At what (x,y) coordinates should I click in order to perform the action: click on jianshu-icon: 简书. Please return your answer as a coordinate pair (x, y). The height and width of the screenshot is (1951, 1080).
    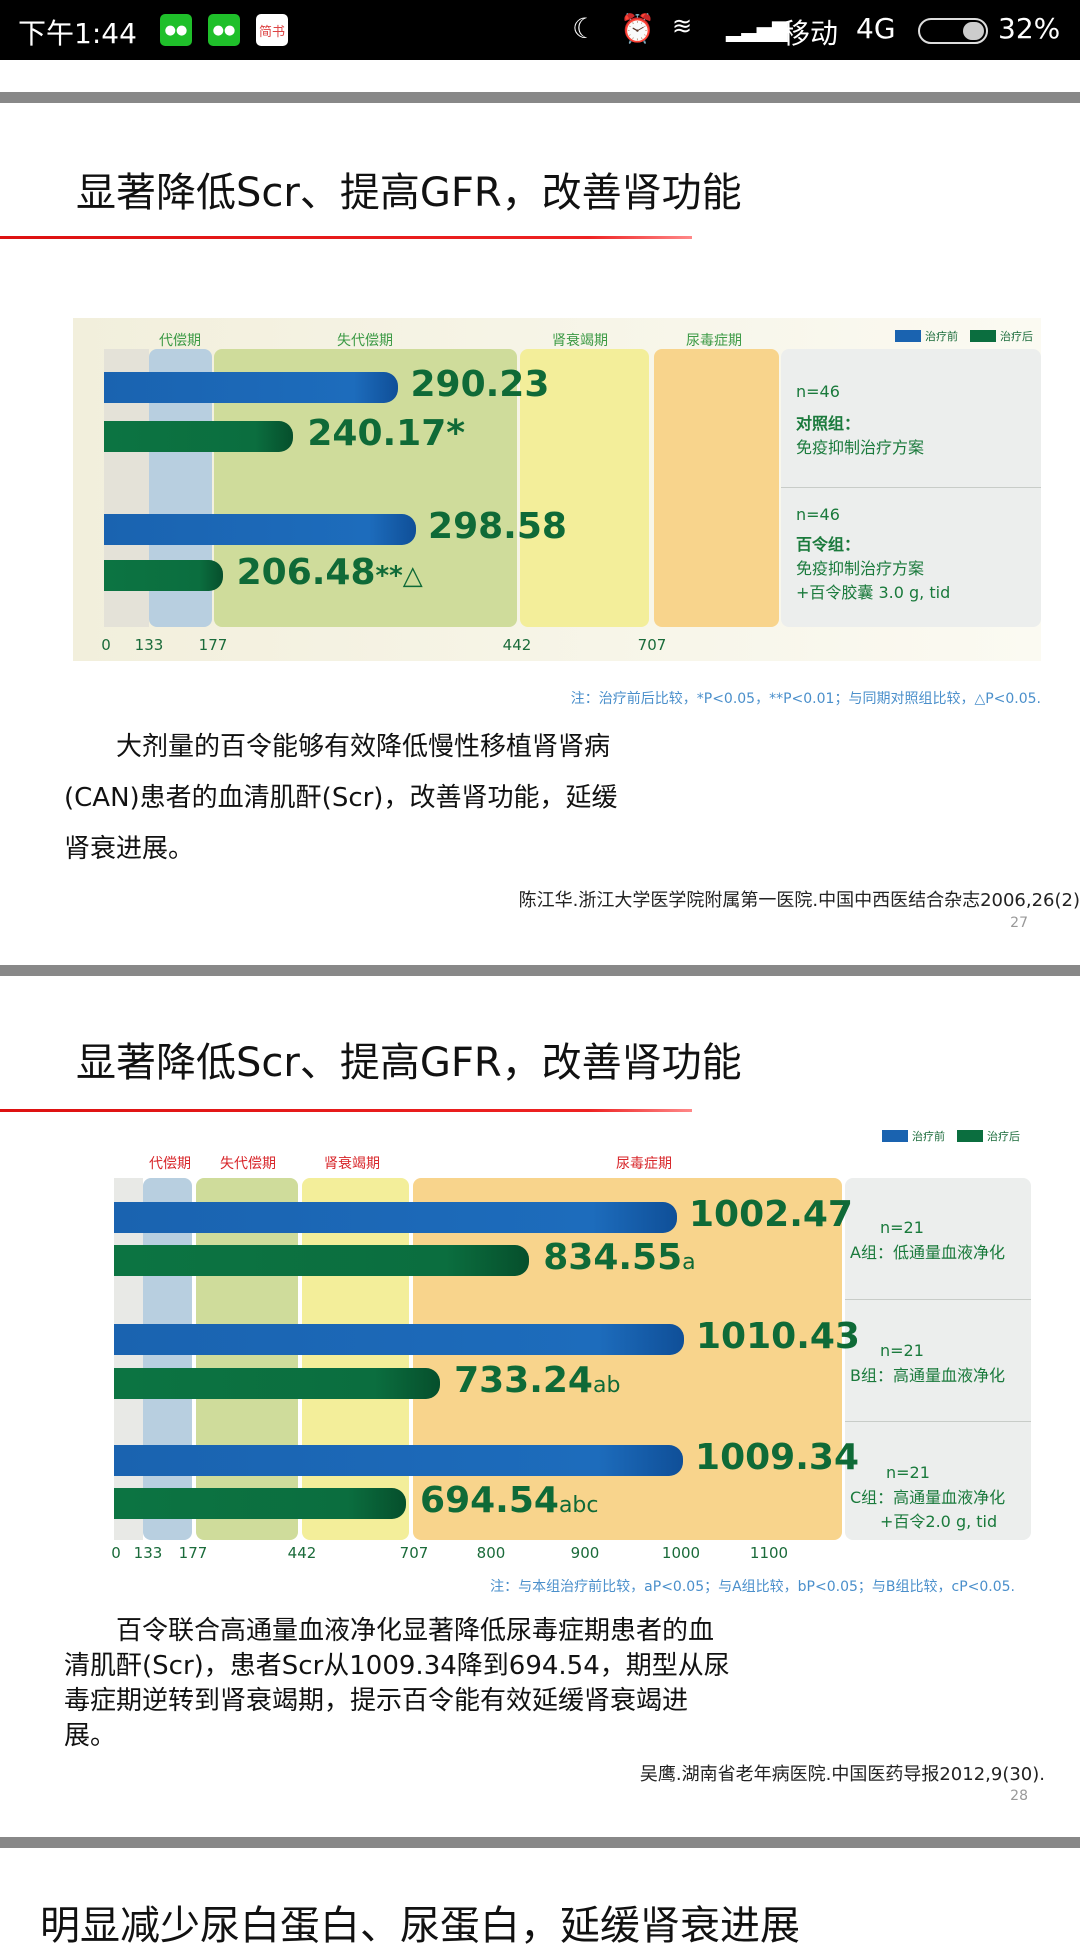
    Looking at the image, I should click on (272, 30).